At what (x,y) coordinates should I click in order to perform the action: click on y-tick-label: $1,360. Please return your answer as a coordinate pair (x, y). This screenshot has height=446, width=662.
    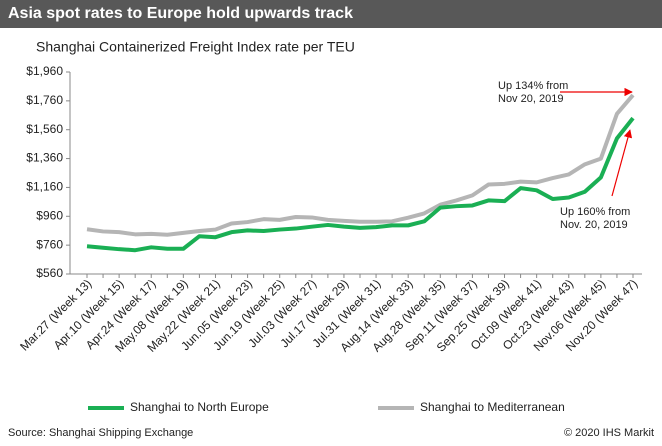
    Looking at the image, I should click on (44, 158).